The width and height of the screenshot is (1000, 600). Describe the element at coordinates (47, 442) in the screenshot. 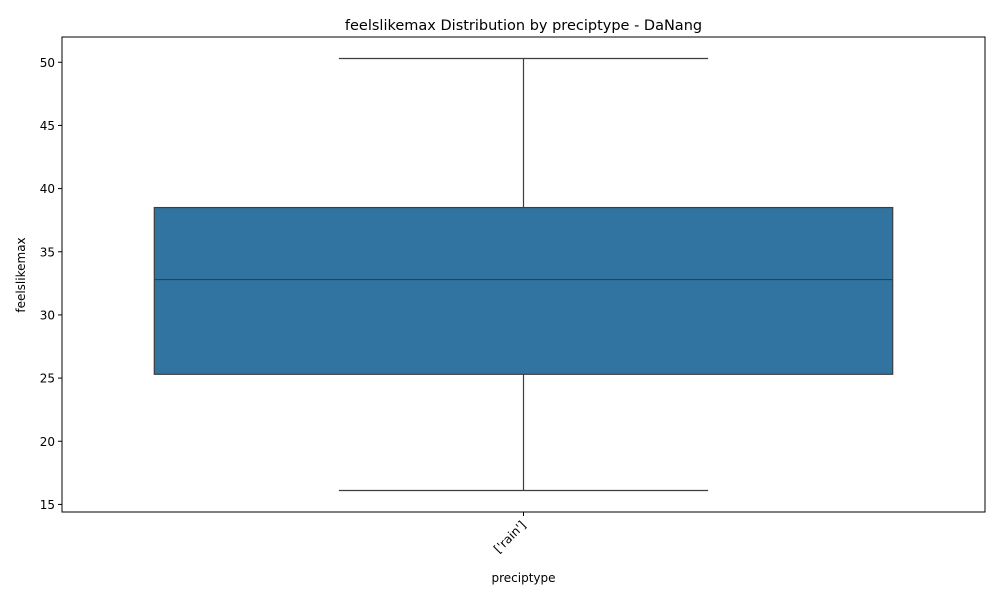

I see `y-tick-label: 20` at that location.